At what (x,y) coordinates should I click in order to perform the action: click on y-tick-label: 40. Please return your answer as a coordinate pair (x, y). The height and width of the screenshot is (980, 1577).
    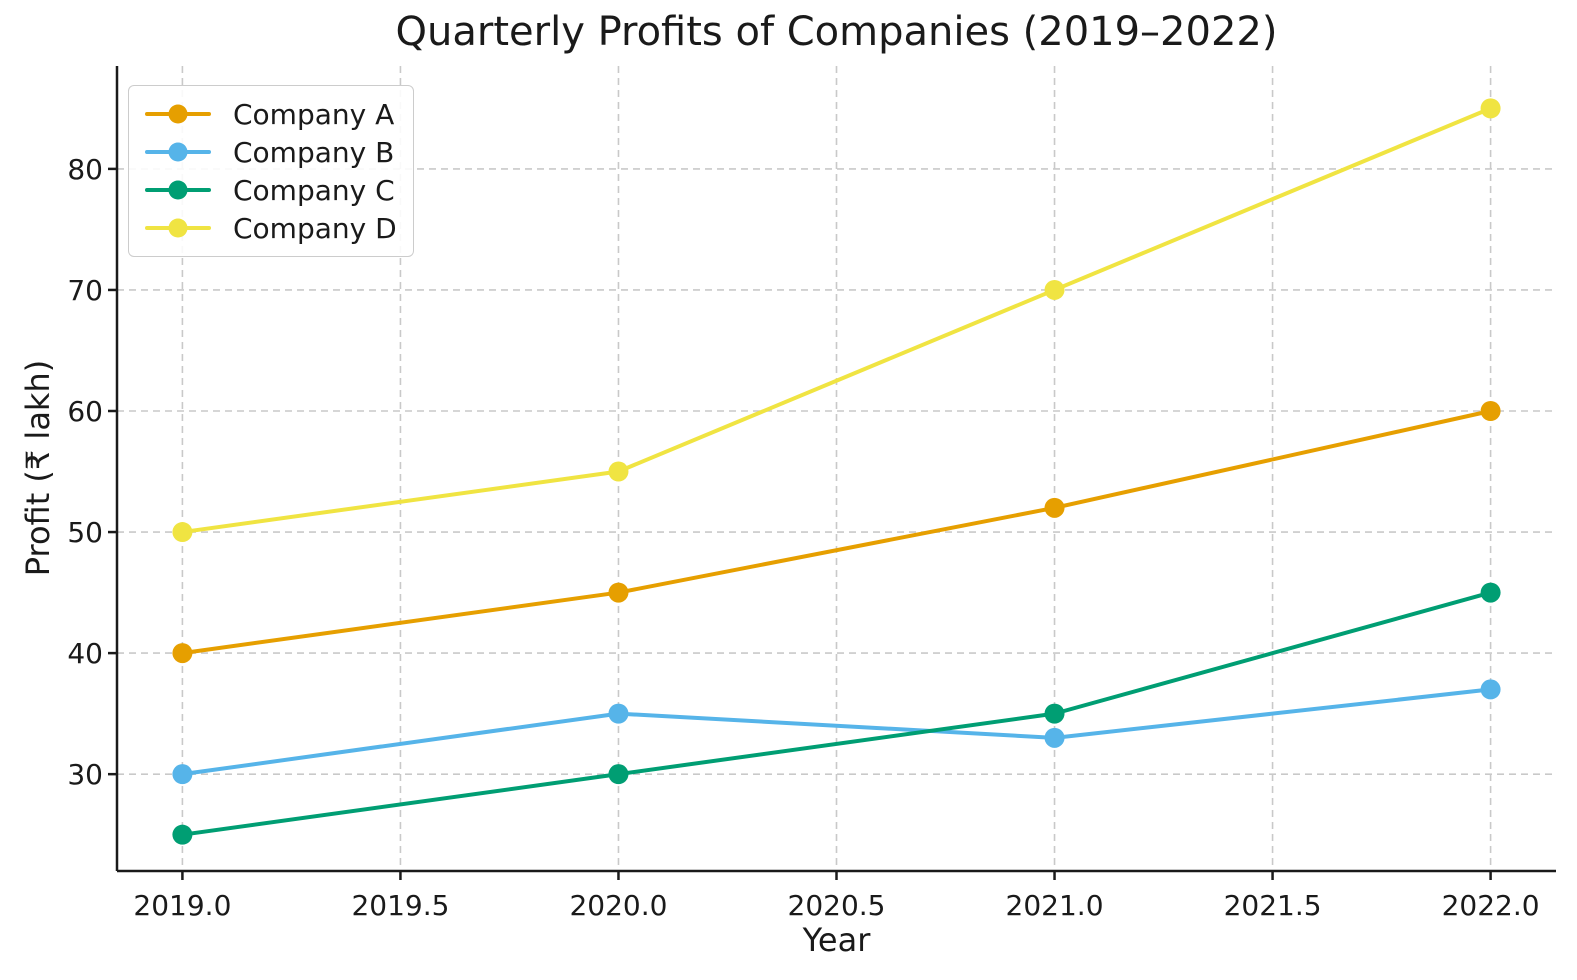
    Looking at the image, I should click on (85, 653).